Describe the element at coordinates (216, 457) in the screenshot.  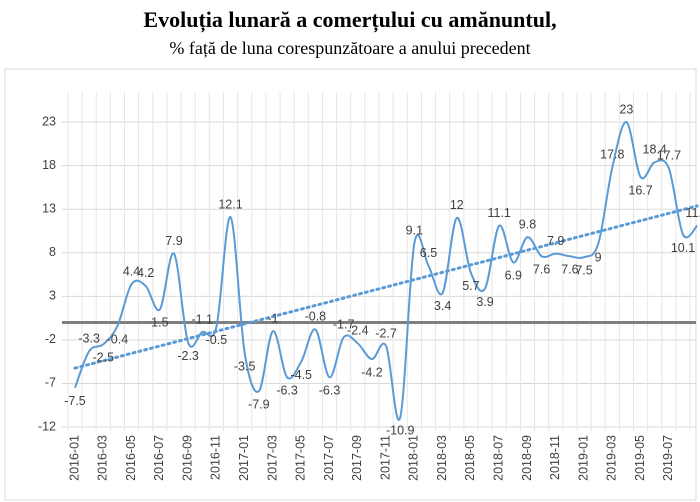
I see `x-tick-label: 2016-11` at that location.